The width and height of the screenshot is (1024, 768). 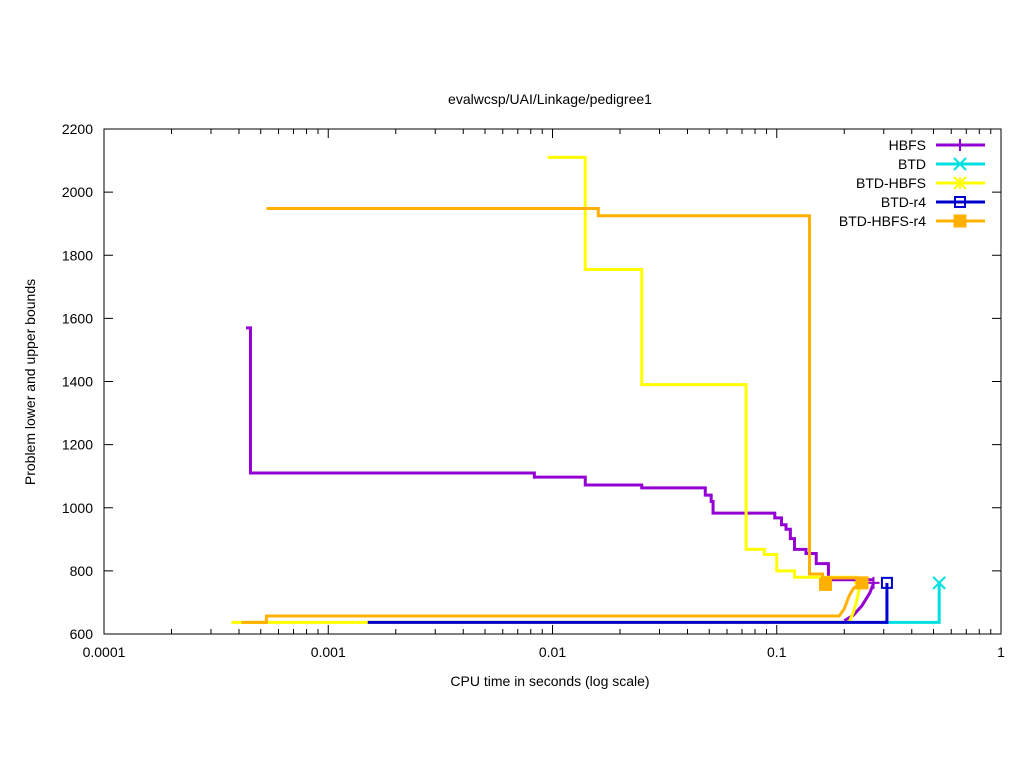 I want to click on series-btd-lower-line, so click(x=912, y=603).